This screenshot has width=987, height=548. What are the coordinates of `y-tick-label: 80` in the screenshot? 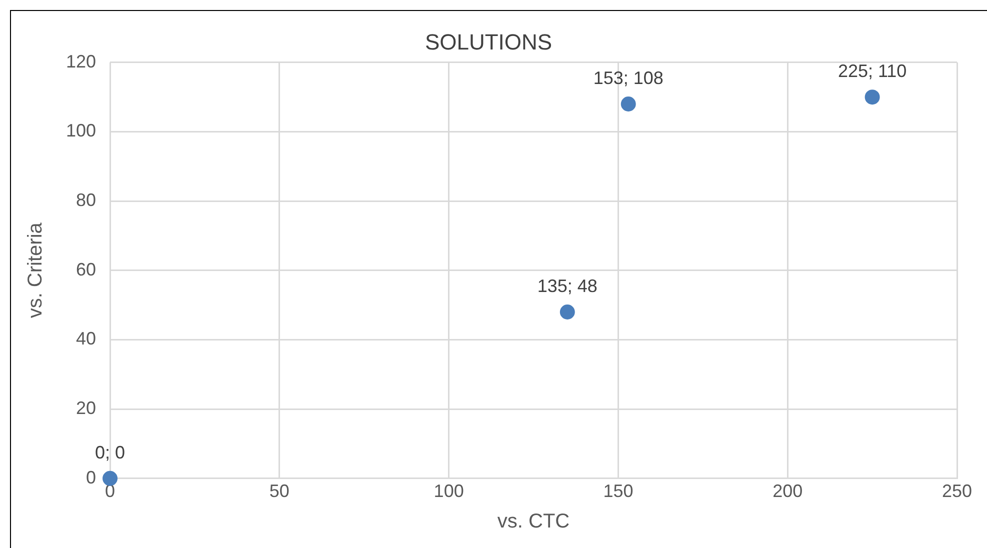 It's located at (86, 200).